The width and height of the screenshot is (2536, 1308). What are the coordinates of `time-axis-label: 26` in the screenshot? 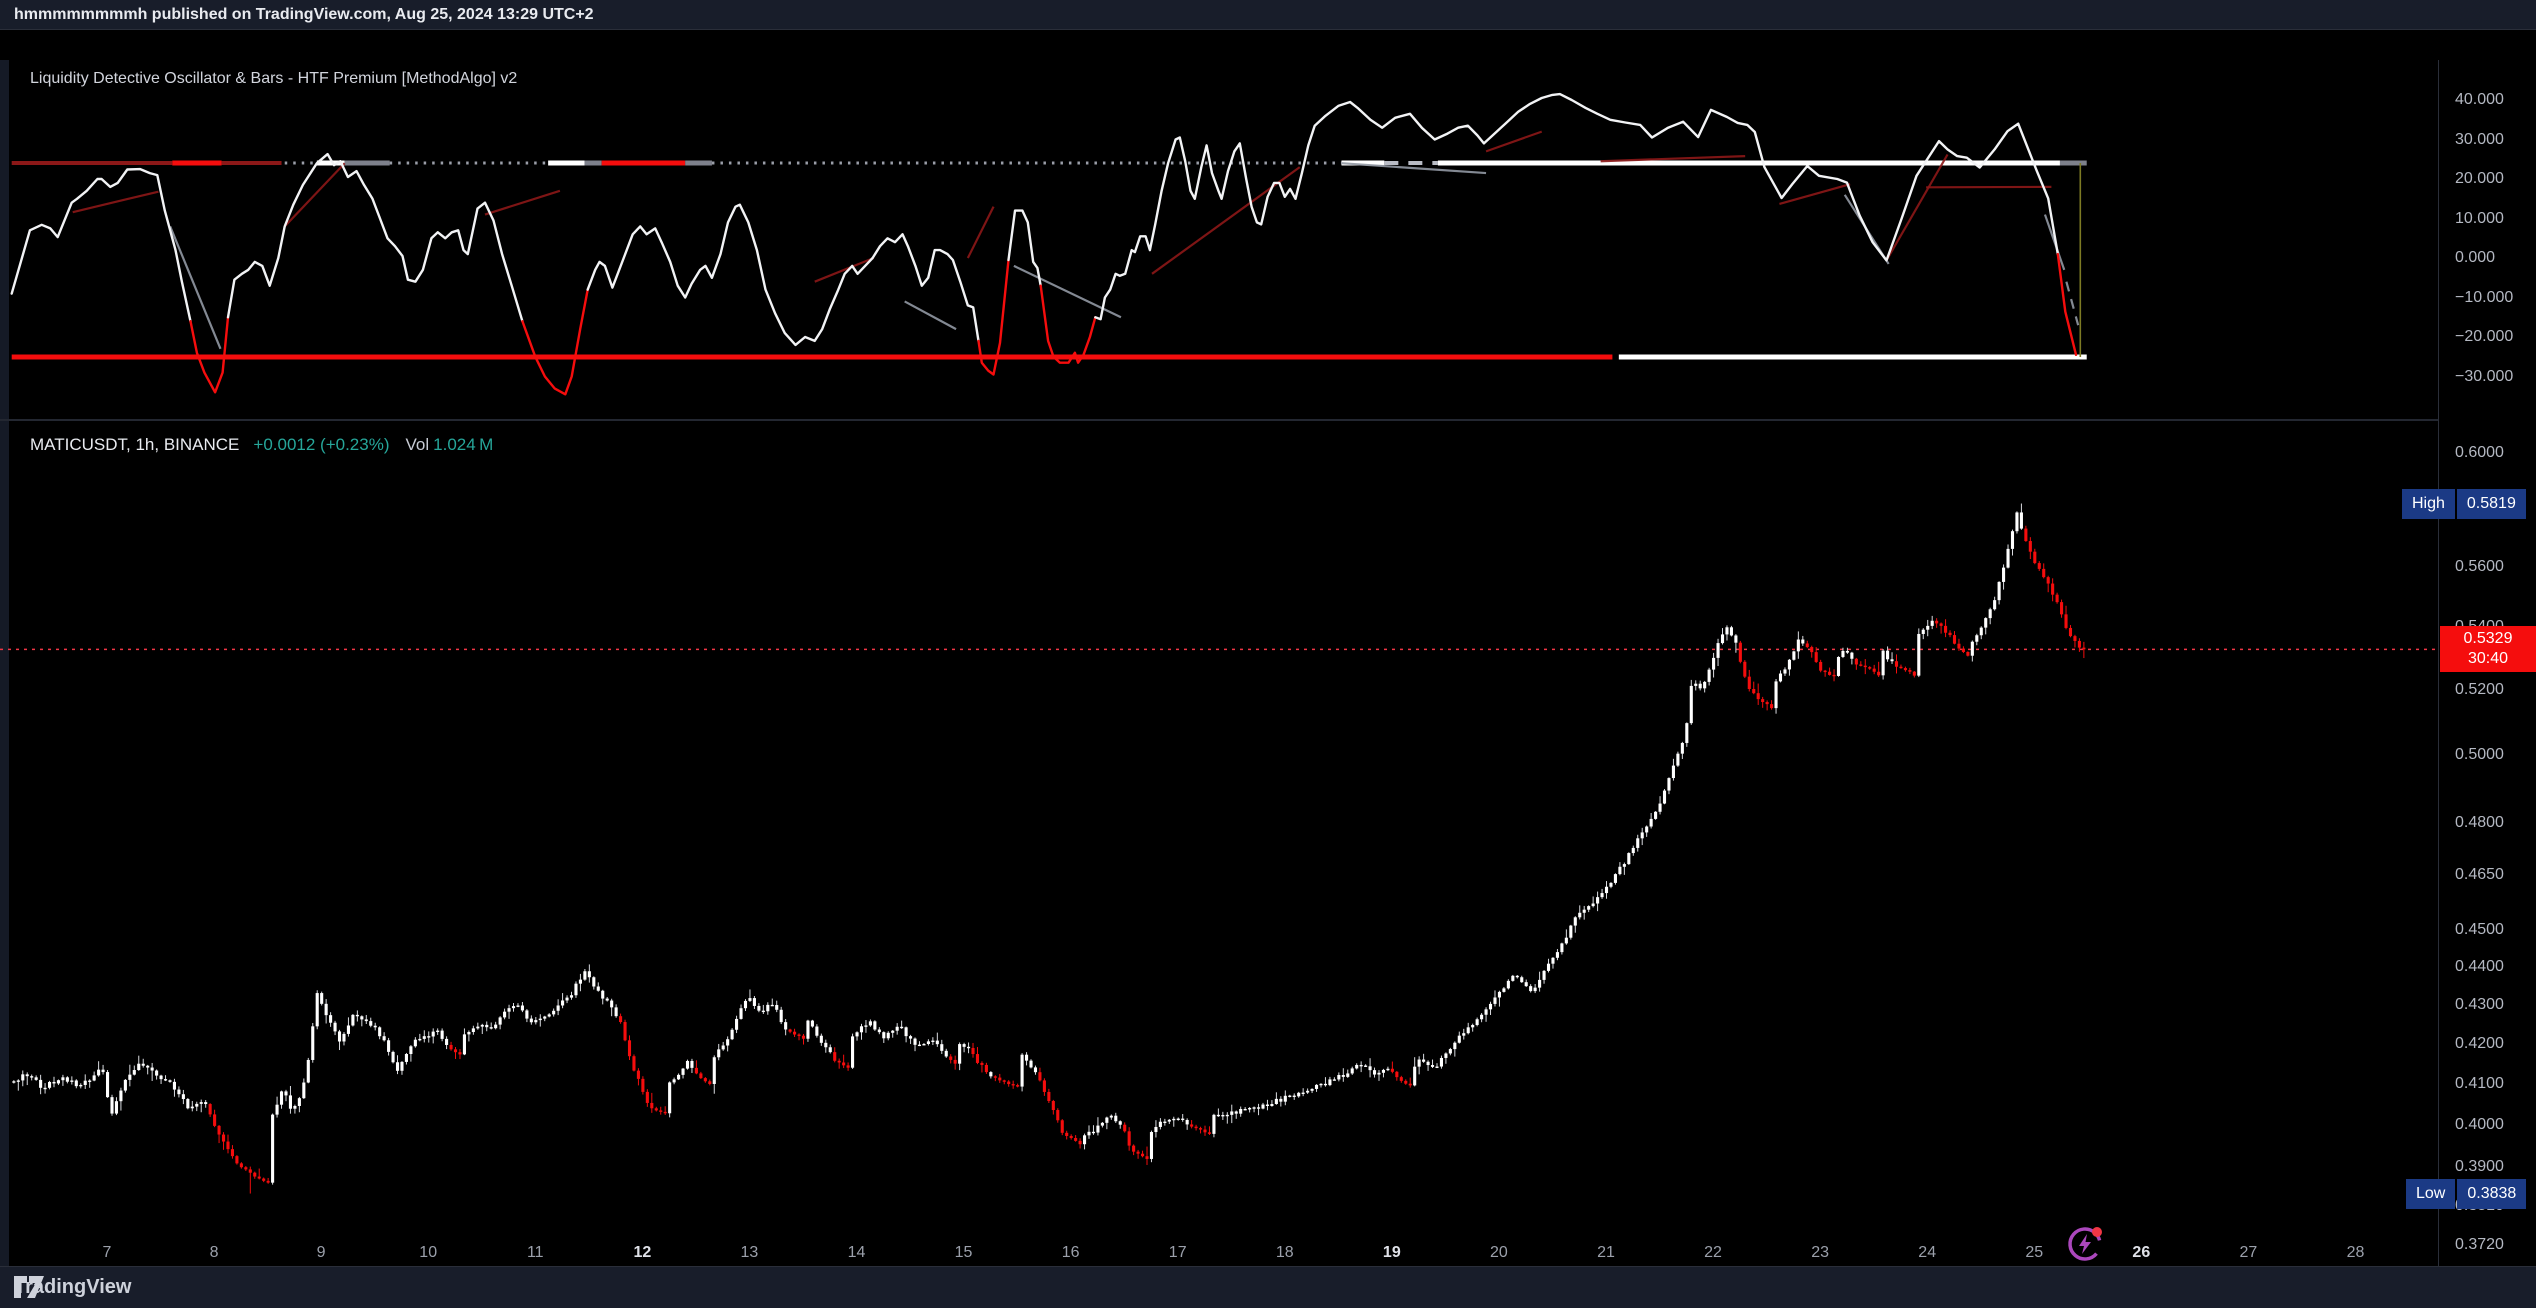 It's located at (2141, 1252).